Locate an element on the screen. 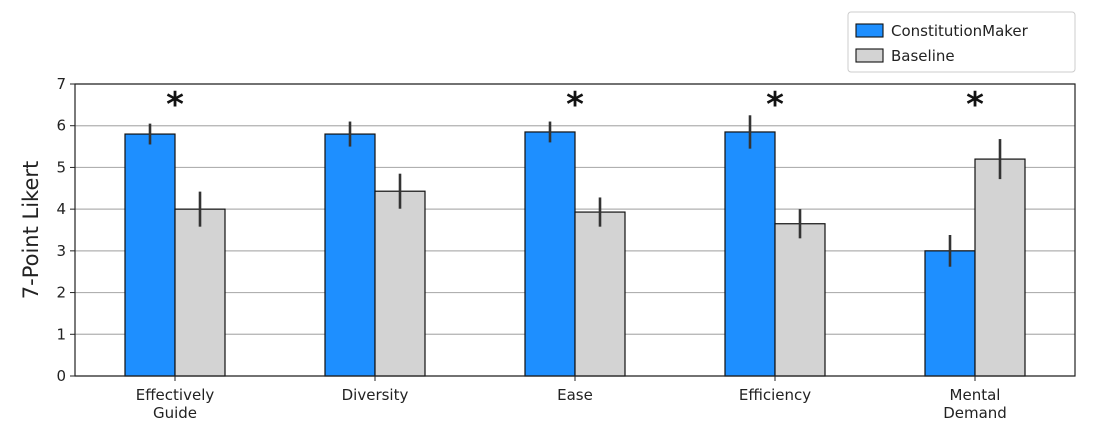 The height and width of the screenshot is (433, 1120). significance-markers: * * * * is located at coordinates (575, 105).